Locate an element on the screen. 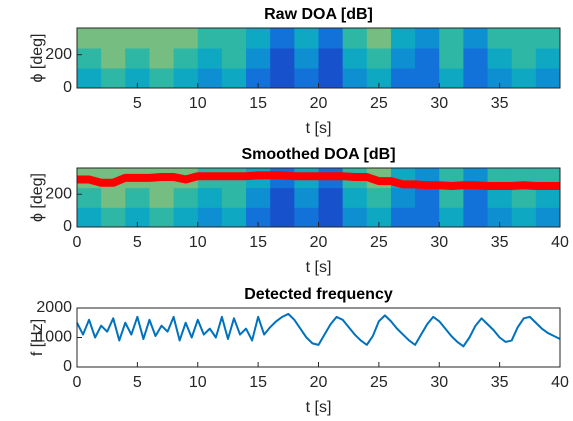 This screenshot has width=573, height=421. y-tick-label: 200 is located at coordinates (58, 193).